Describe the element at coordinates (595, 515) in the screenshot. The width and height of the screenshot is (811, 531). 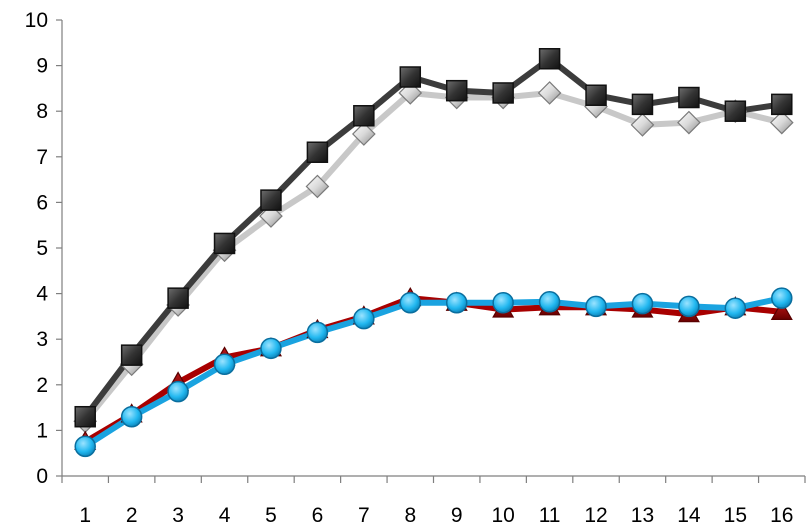
I see `x-tick-label: 12` at that location.